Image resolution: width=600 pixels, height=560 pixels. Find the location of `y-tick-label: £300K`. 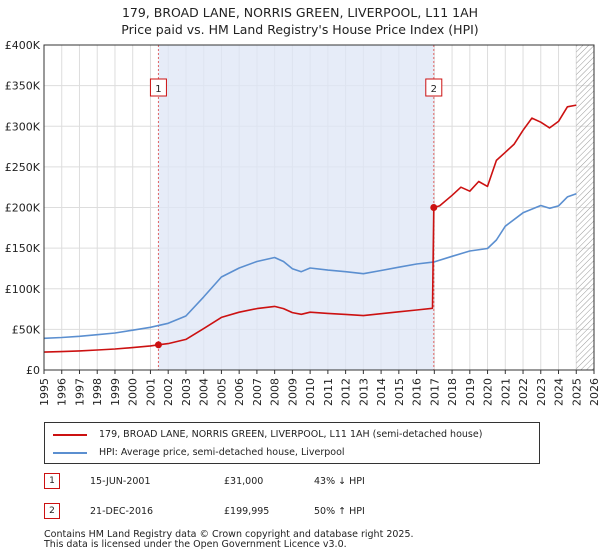

y-tick-label: £300K is located at coordinates (23, 126).